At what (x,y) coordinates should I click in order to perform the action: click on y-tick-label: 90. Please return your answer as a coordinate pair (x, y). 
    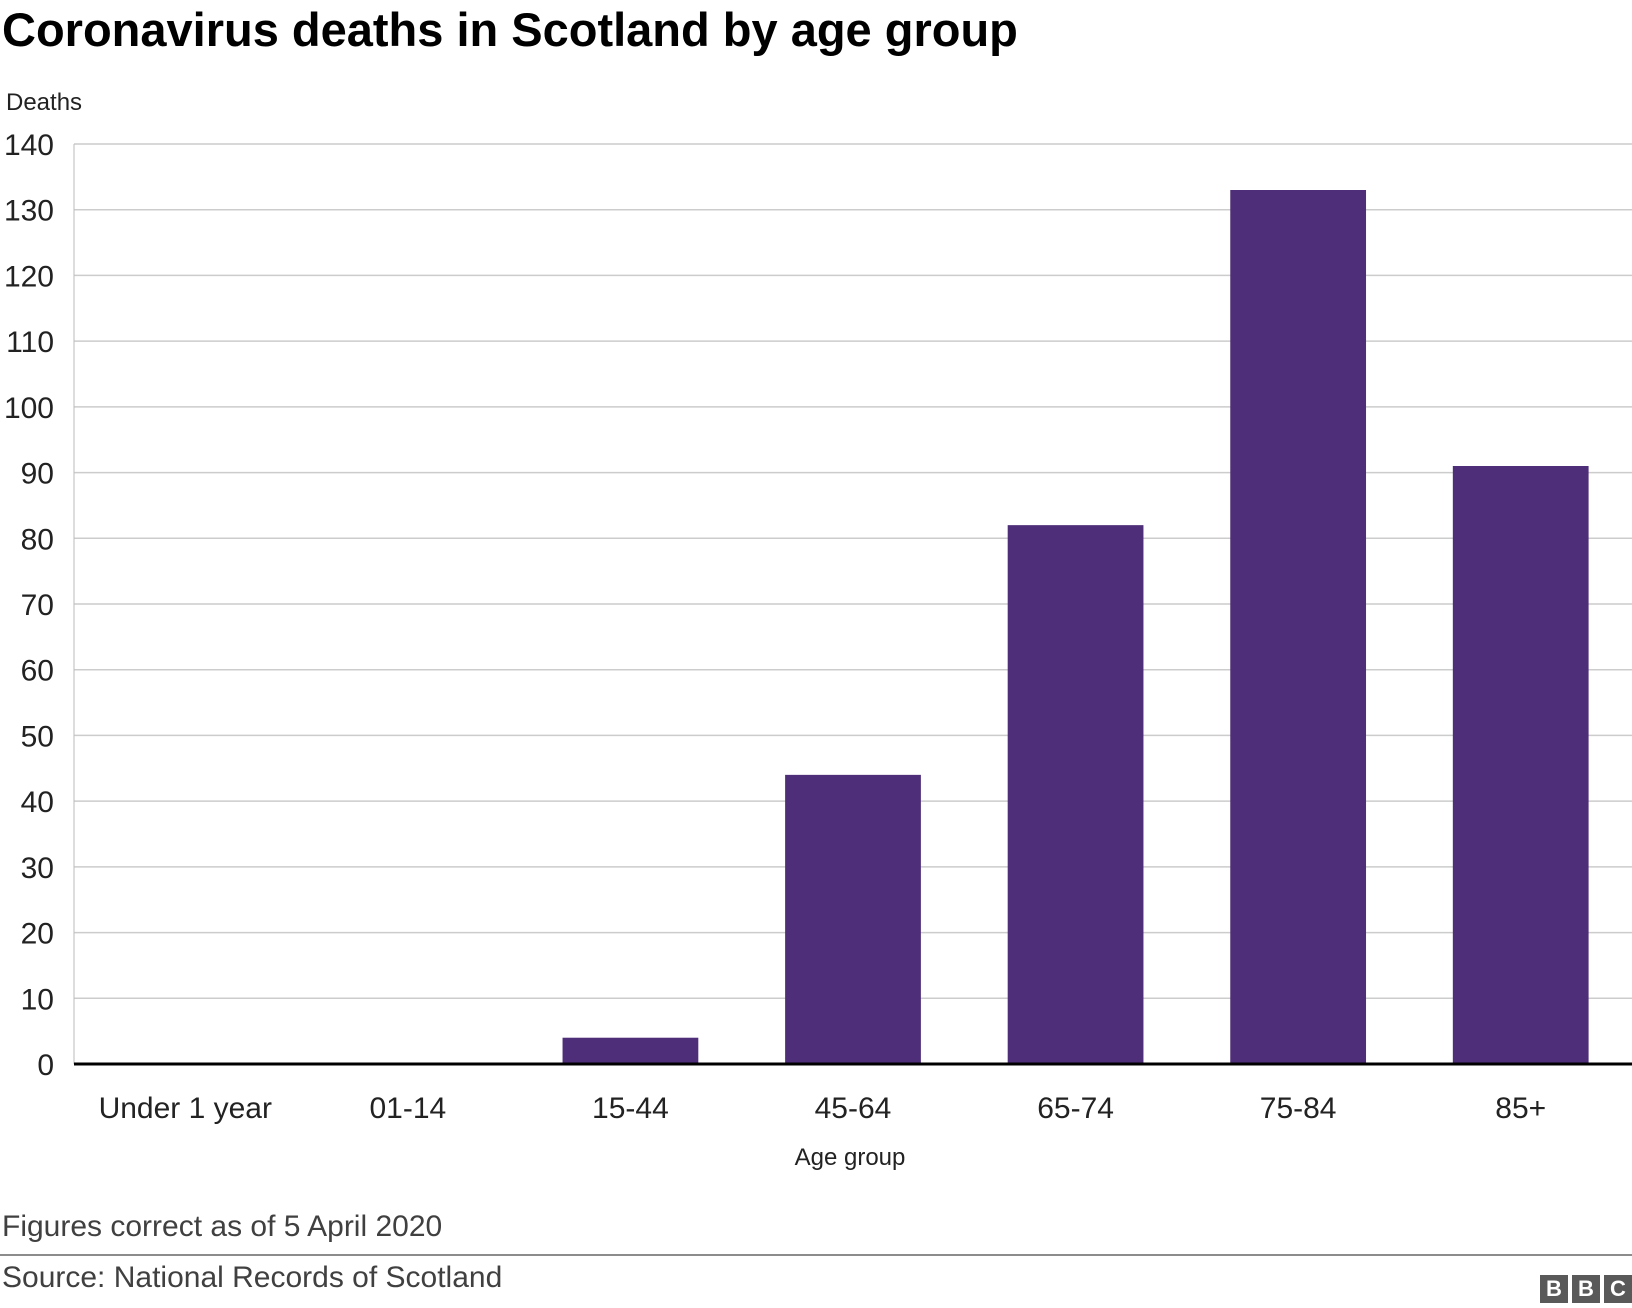
    Looking at the image, I should click on (37, 474).